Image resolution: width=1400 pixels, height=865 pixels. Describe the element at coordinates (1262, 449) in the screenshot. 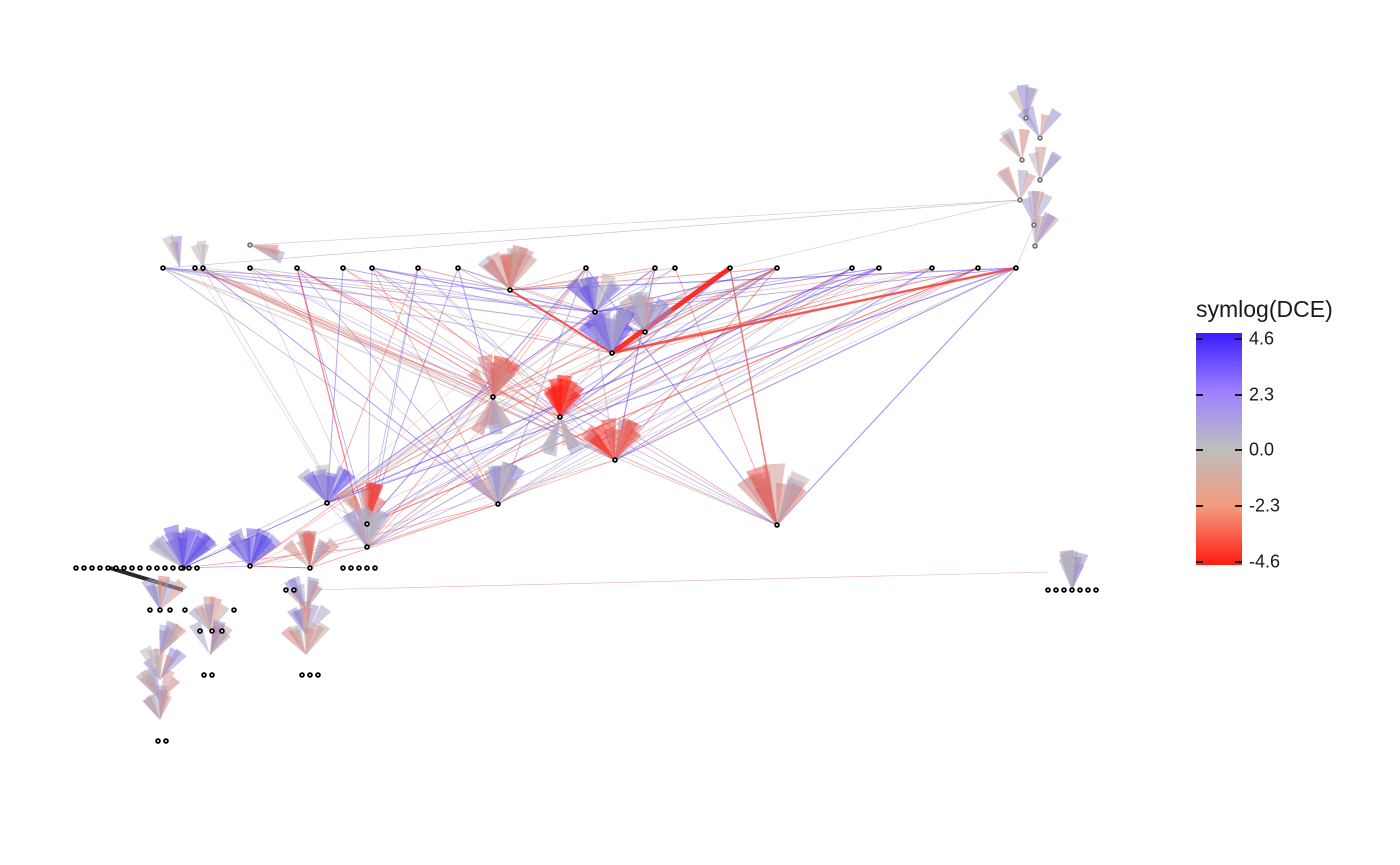

I see `legend-label-zero: 0.0` at that location.